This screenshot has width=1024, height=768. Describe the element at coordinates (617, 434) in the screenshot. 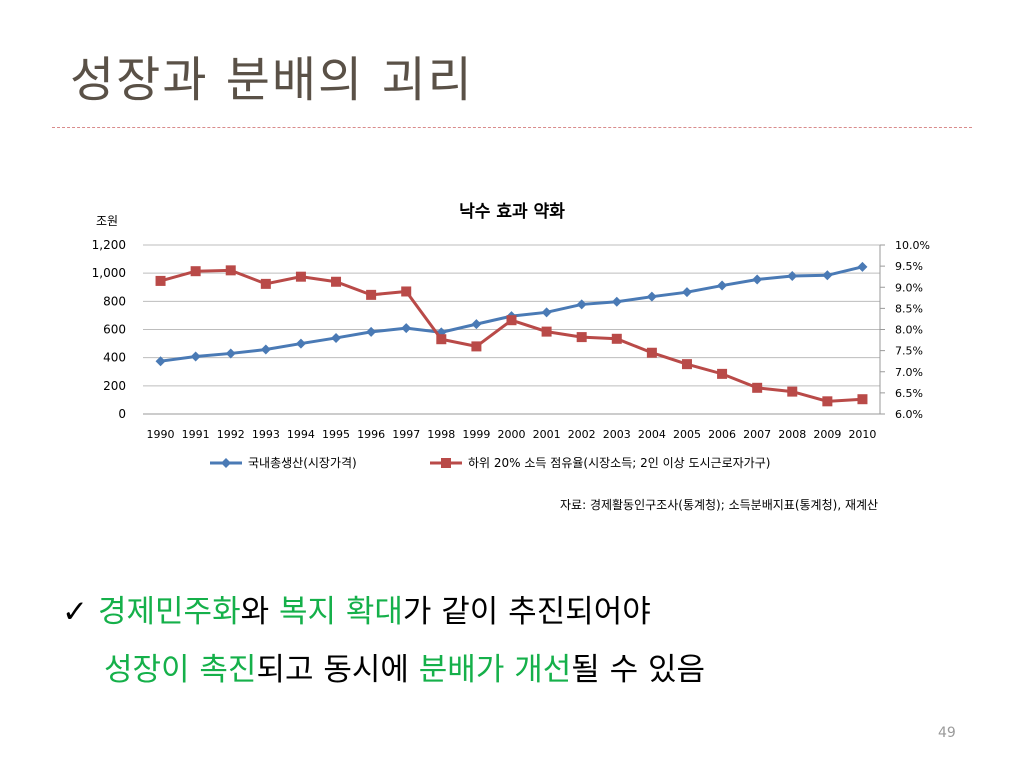

I see `x-tick-label: 2003` at that location.